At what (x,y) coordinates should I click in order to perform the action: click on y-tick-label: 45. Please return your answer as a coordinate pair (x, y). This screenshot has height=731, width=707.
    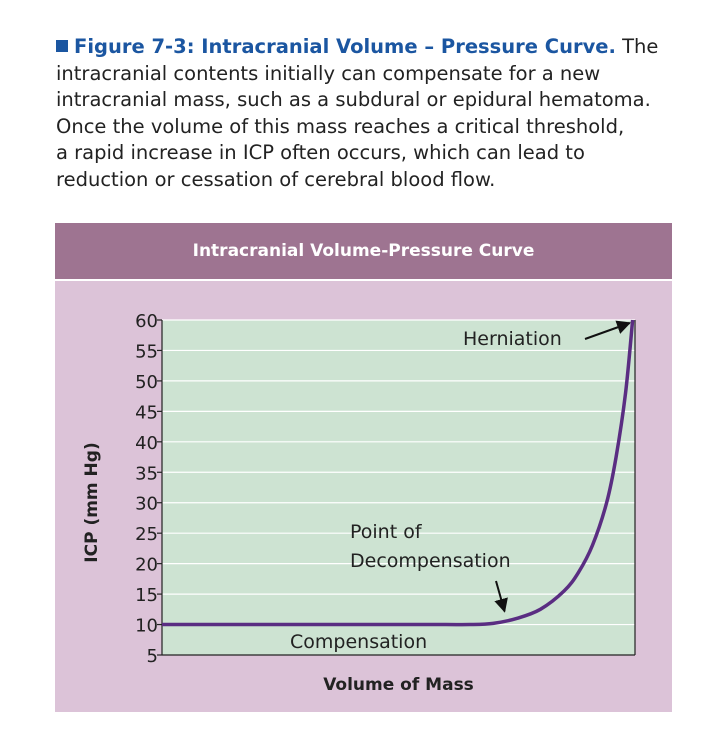
    Looking at the image, I should click on (146, 412).